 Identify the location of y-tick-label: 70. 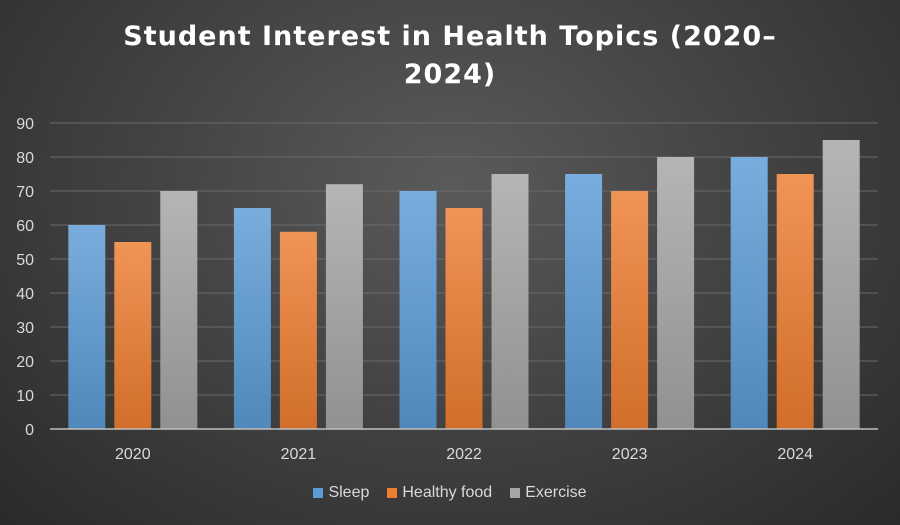
(25, 192).